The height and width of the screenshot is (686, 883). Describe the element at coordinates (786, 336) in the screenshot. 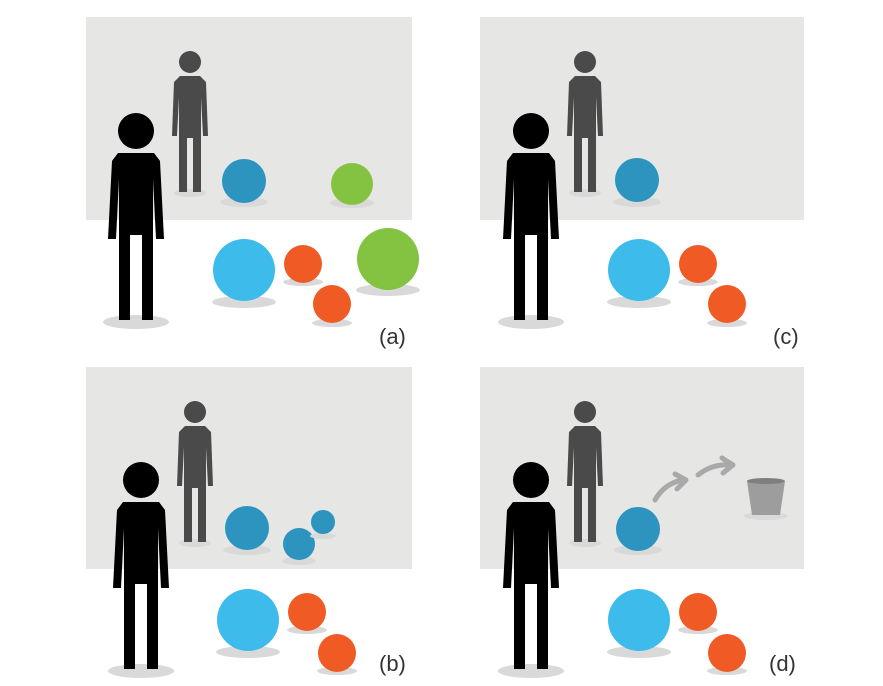

I see `panel-label-c: (c)` at that location.